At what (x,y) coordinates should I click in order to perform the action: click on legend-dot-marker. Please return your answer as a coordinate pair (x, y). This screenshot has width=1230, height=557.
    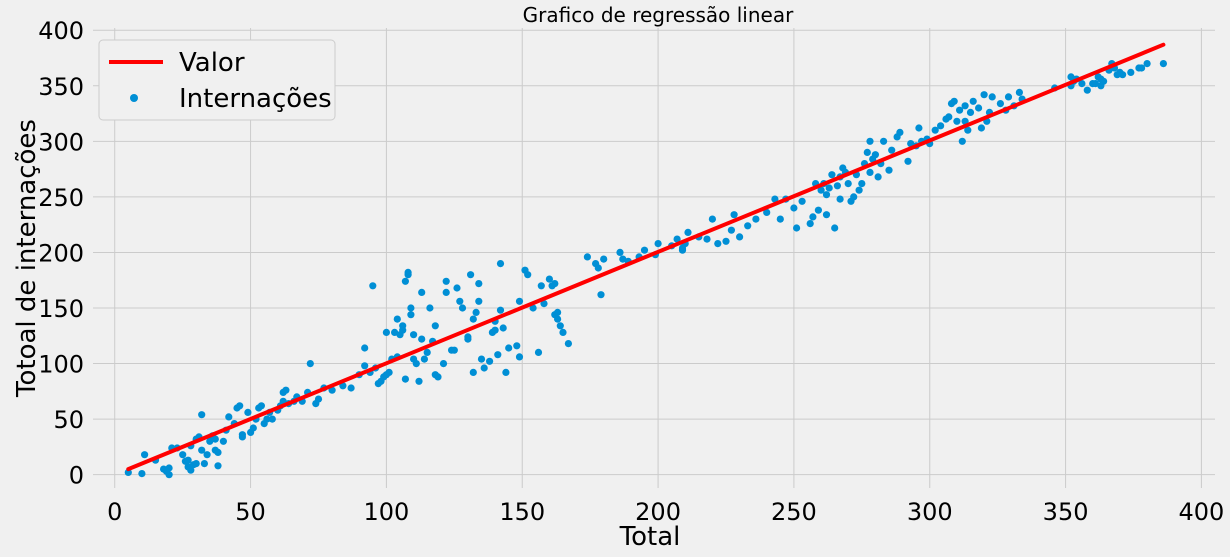
    Looking at the image, I should click on (134, 98).